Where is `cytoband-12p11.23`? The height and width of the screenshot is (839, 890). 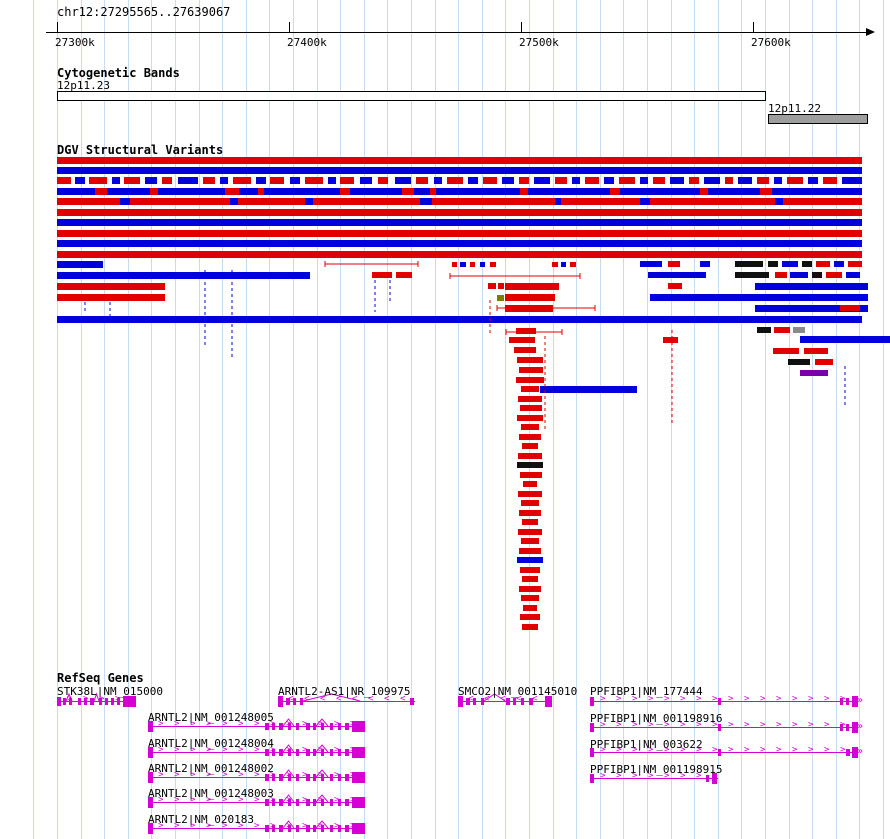 cytoband-12p11.23 is located at coordinates (411, 96).